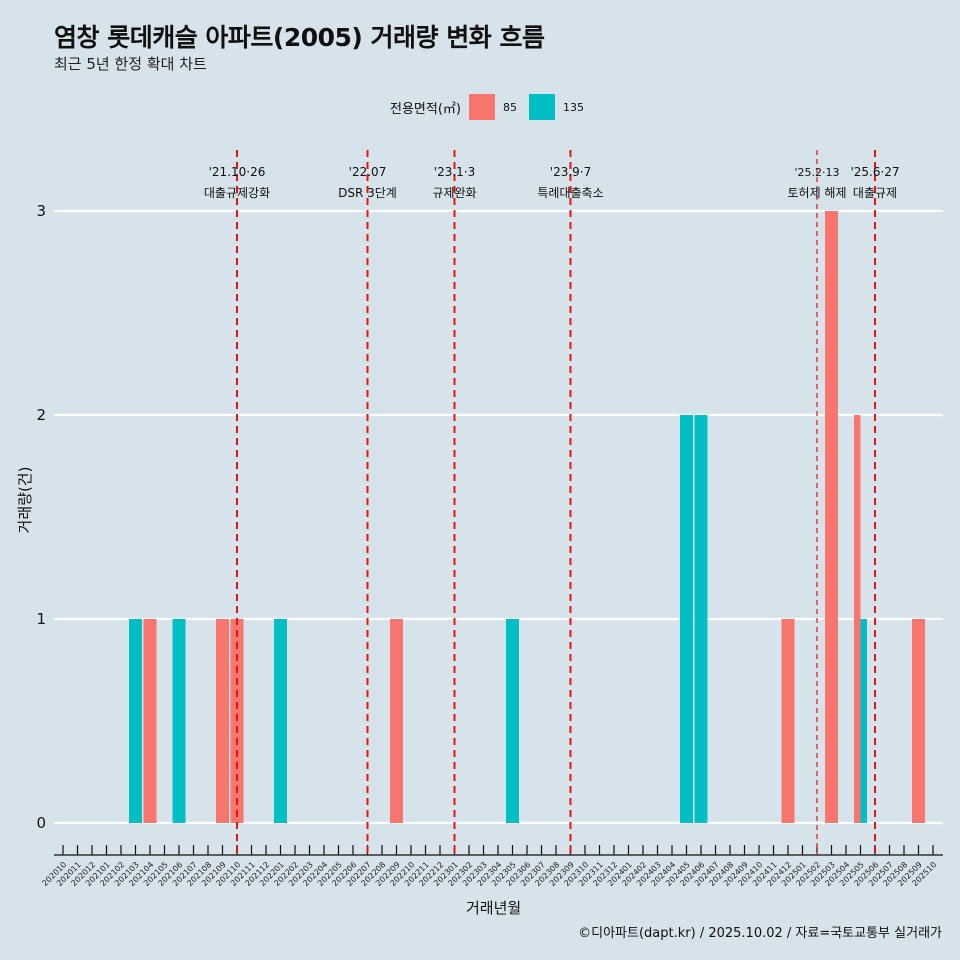  I want to click on event-label: 토허제 해제, so click(816, 193).